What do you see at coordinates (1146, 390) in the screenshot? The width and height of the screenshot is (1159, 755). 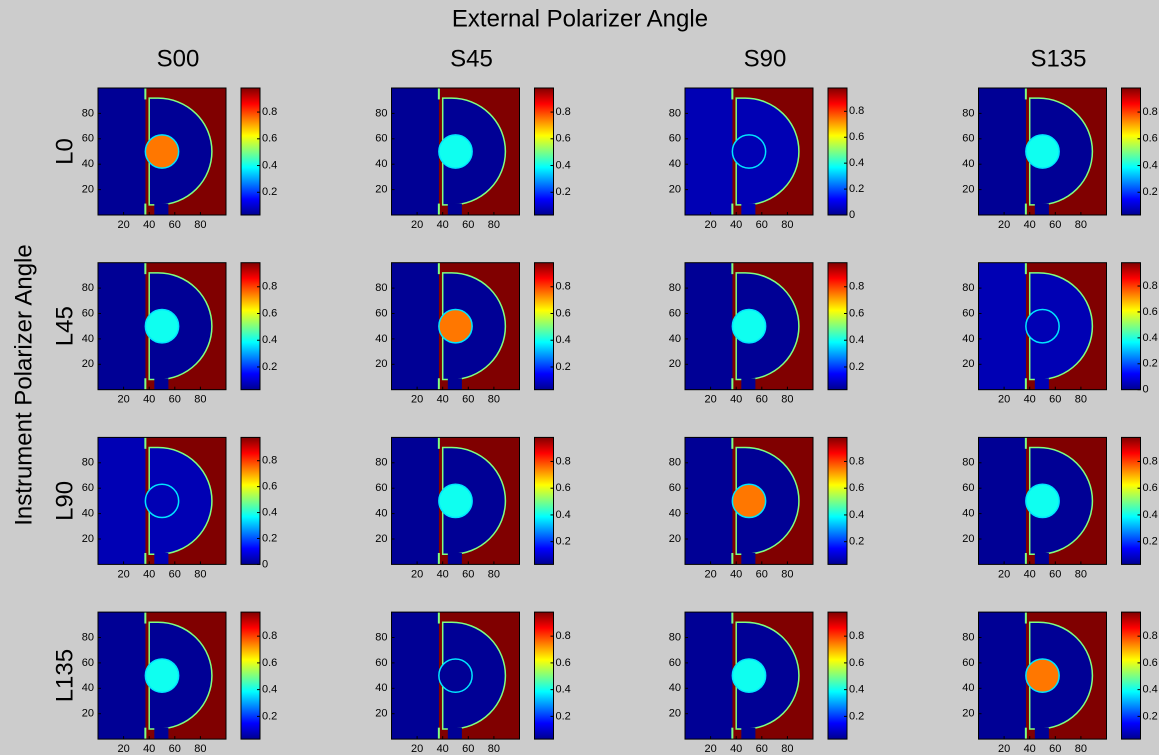 I see `colorbar-tick-label: 0` at bounding box center [1146, 390].